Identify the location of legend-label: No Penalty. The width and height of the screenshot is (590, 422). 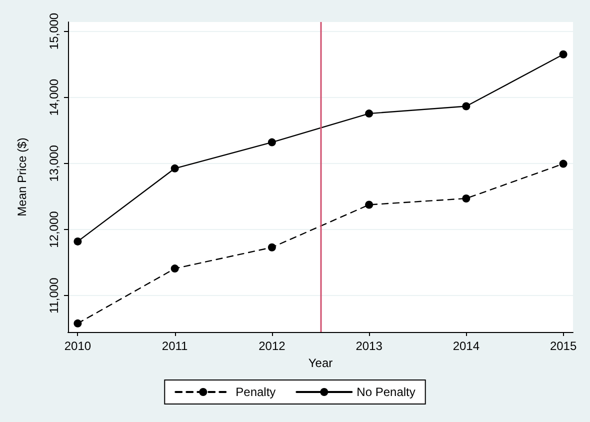
(386, 392).